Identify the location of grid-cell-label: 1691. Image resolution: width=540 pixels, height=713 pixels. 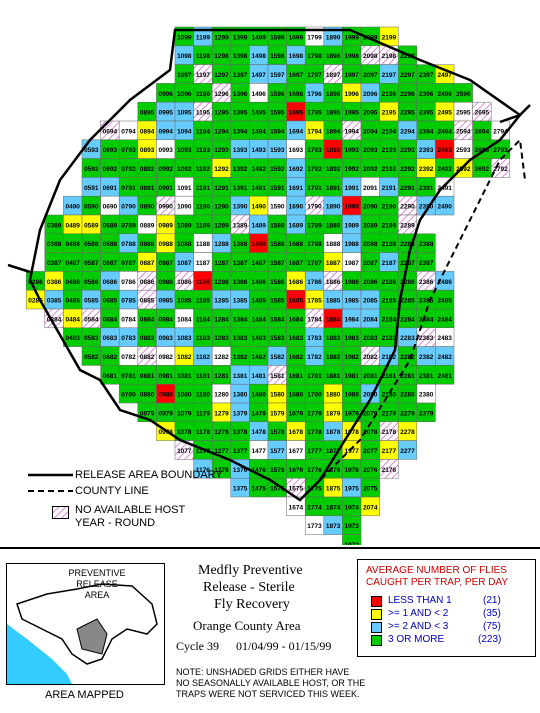
(296, 188).